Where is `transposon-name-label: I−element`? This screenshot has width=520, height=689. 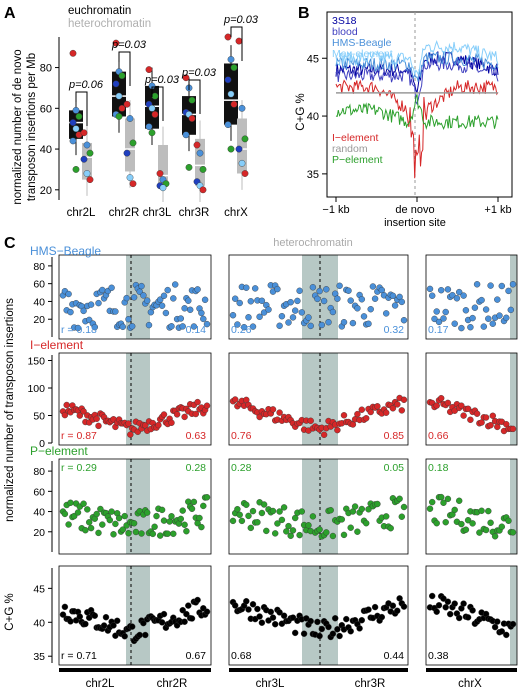 transposon-name-label: I−element is located at coordinates (57, 345).